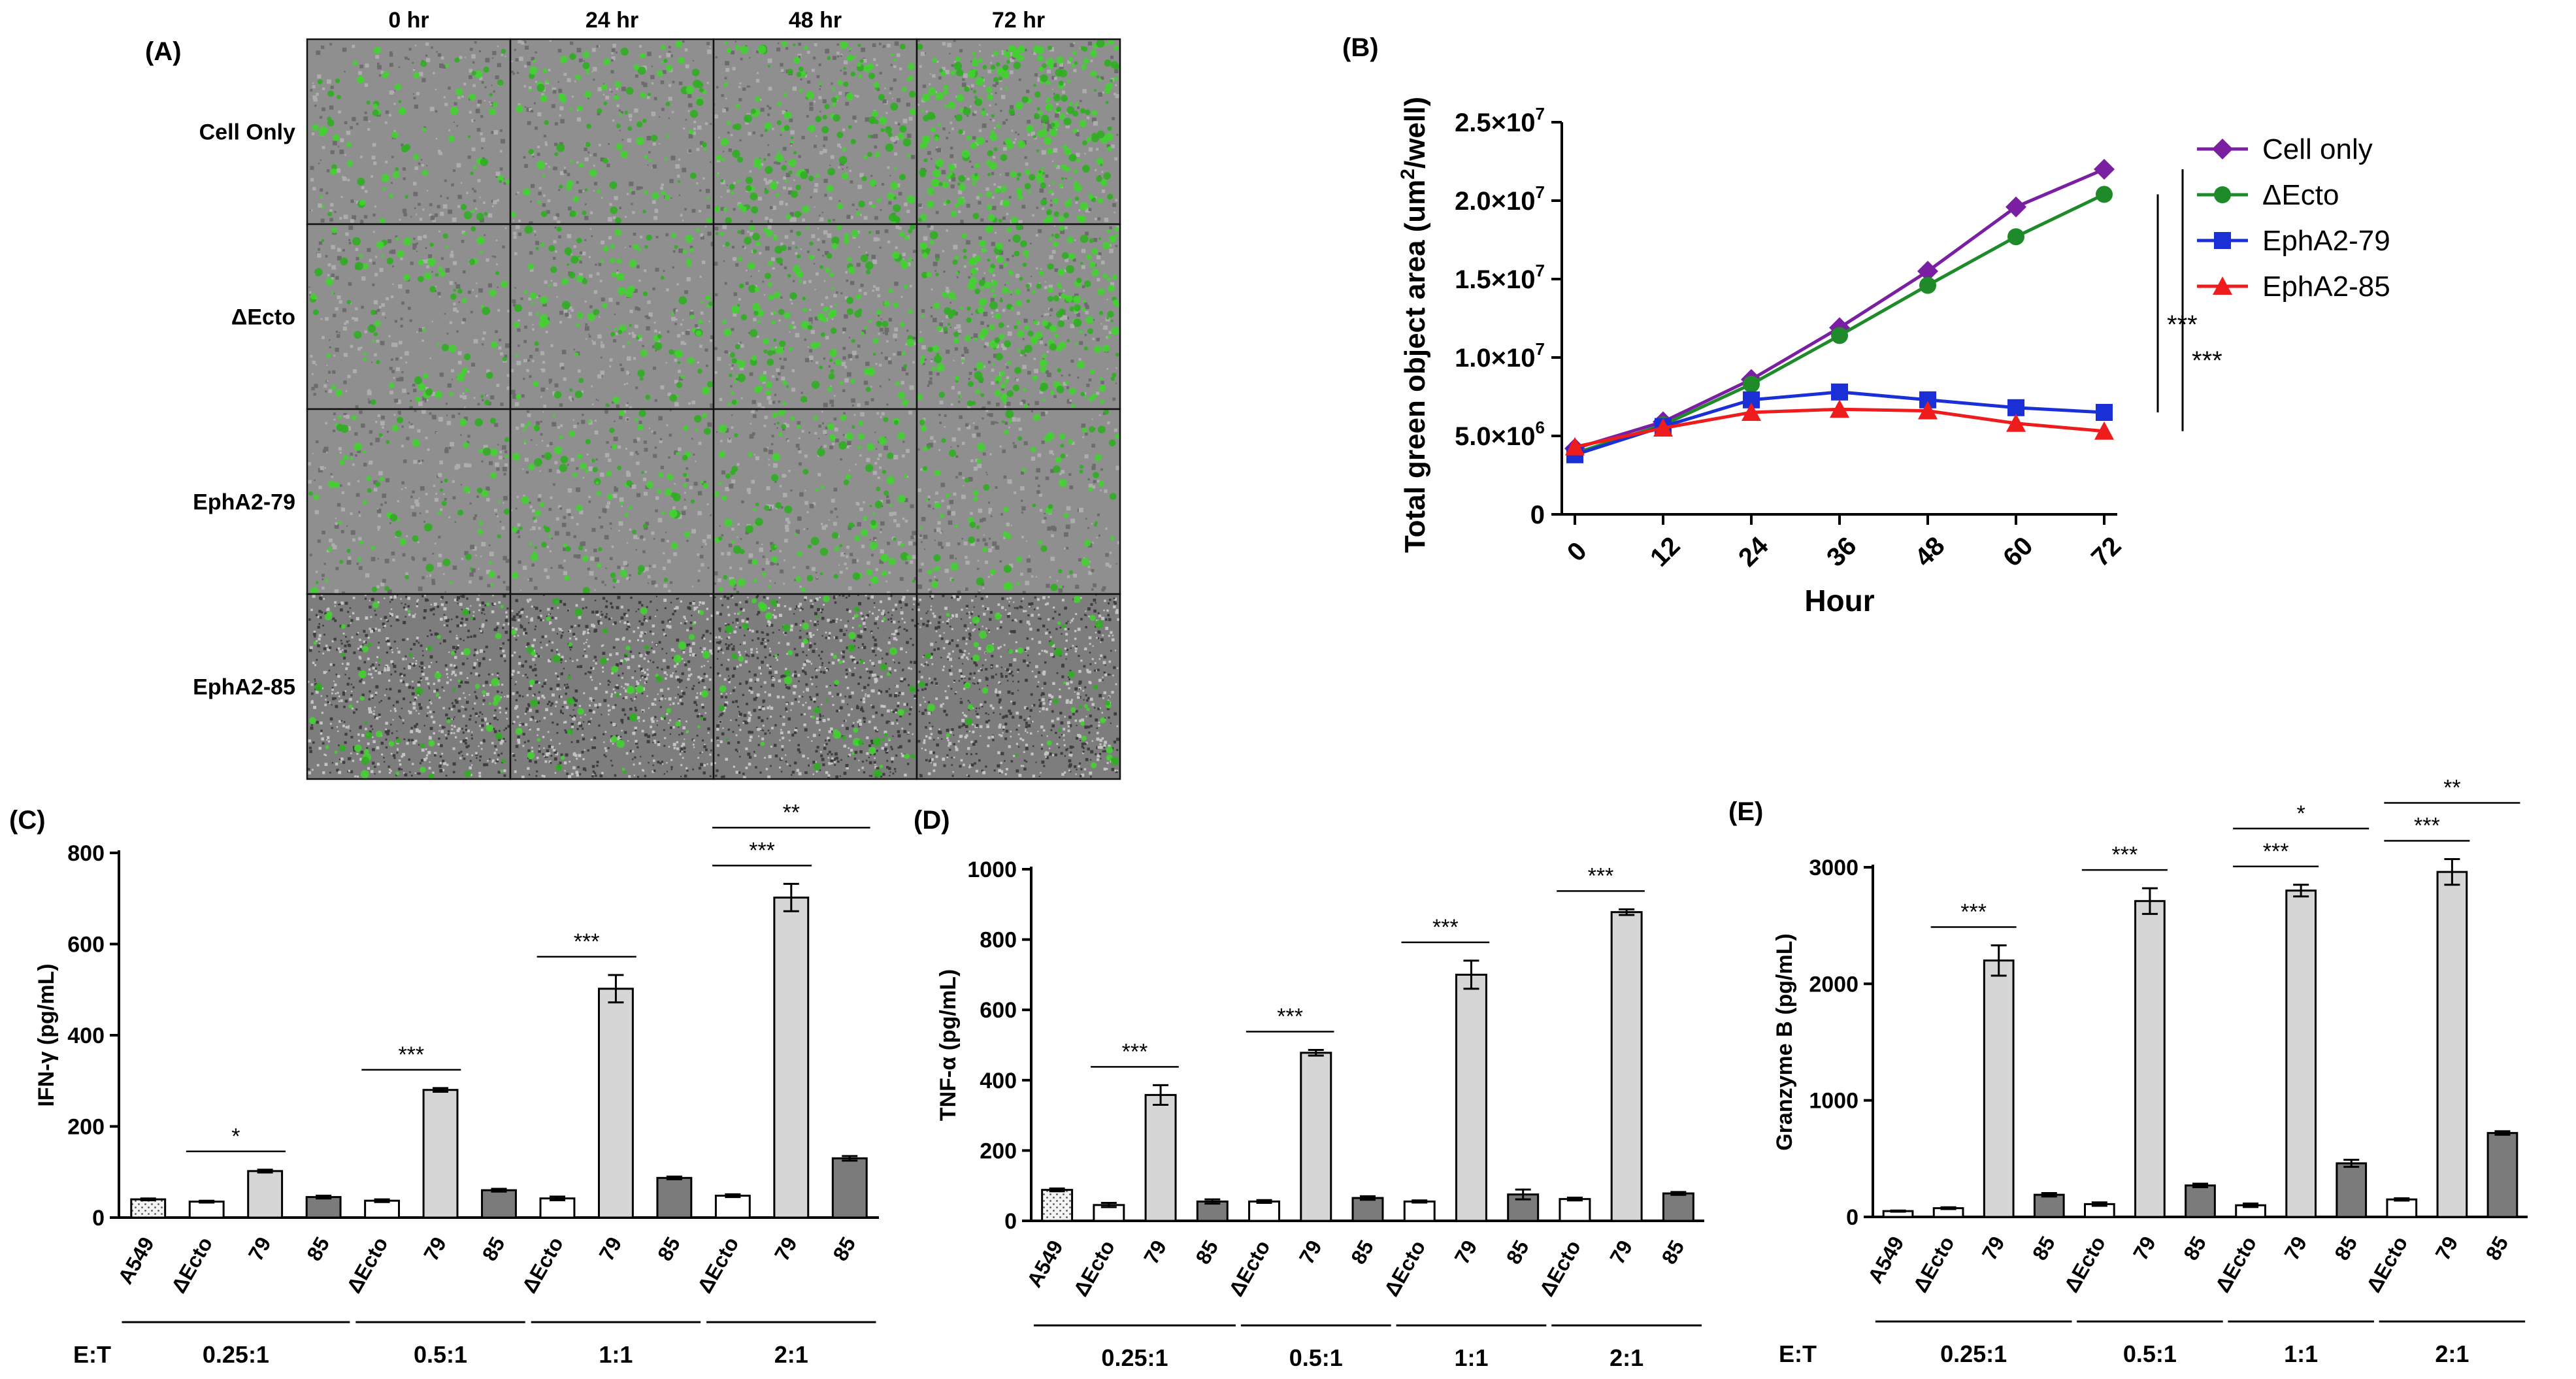 The width and height of the screenshot is (2576, 1379). What do you see at coordinates (1018, 686) in the screenshot?
I see `micrograph-border` at bounding box center [1018, 686].